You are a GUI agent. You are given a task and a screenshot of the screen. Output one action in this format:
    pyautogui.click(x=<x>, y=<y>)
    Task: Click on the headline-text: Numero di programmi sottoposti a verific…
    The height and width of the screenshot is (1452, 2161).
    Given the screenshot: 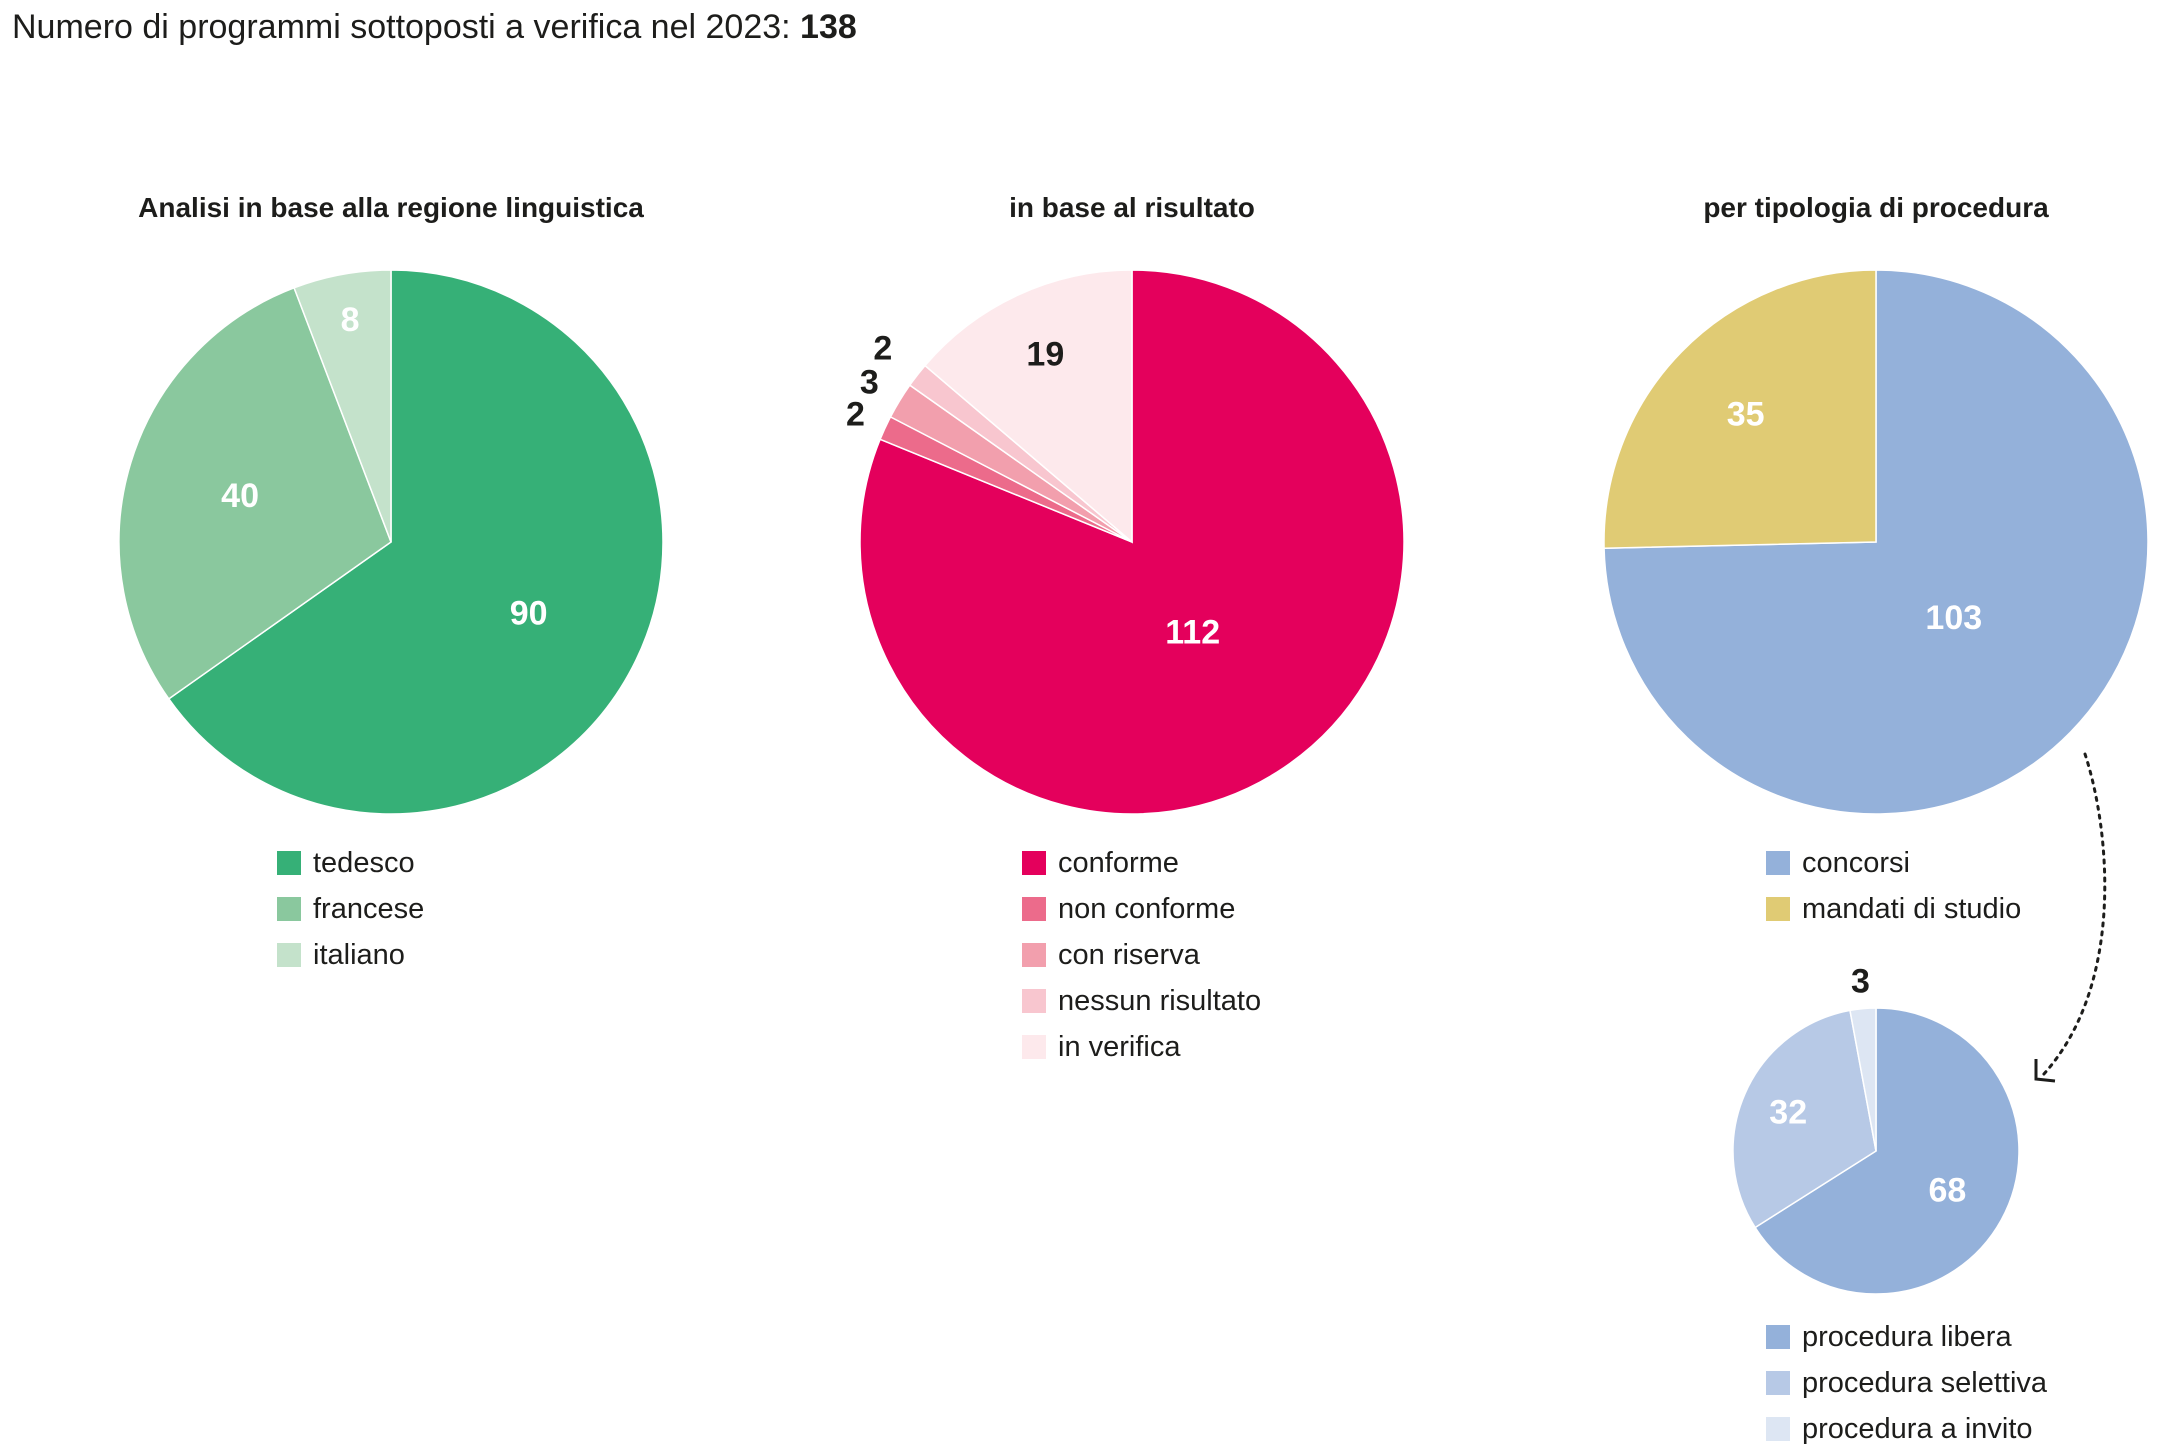 What is the action you would take?
    pyautogui.click(x=401, y=27)
    